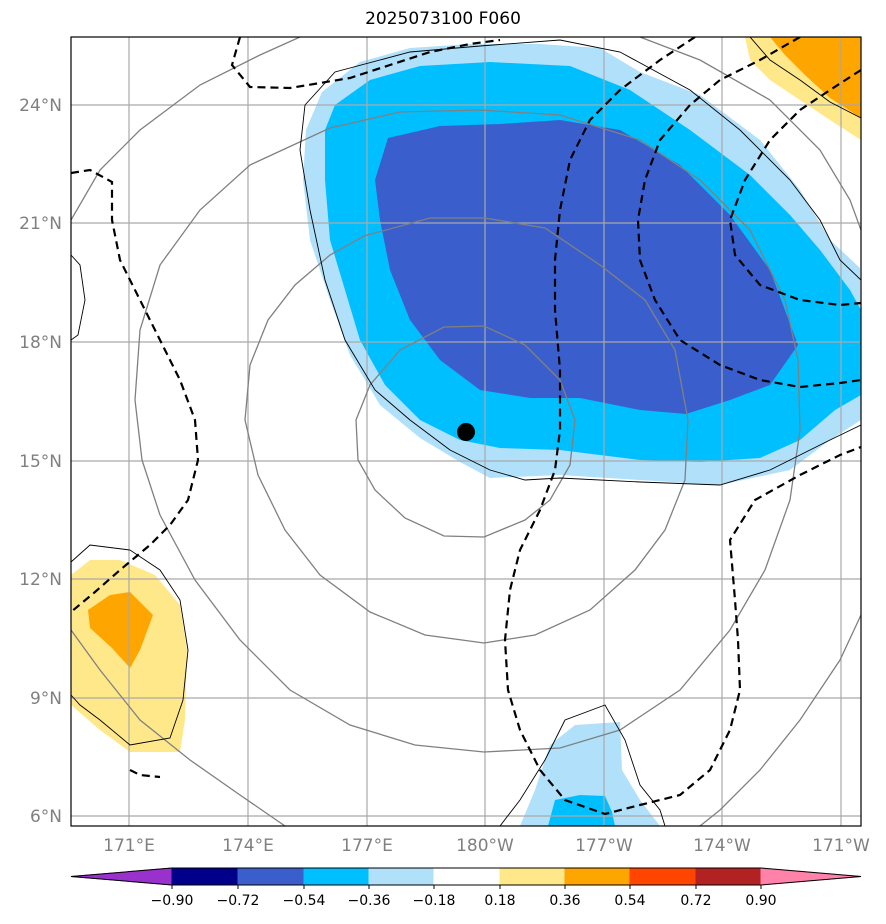 The image size is (886, 924). I want to click on latitude-labels: 24°N 21°N 18°N 15°N 12°N 9°N 6°N, so click(40, 461).